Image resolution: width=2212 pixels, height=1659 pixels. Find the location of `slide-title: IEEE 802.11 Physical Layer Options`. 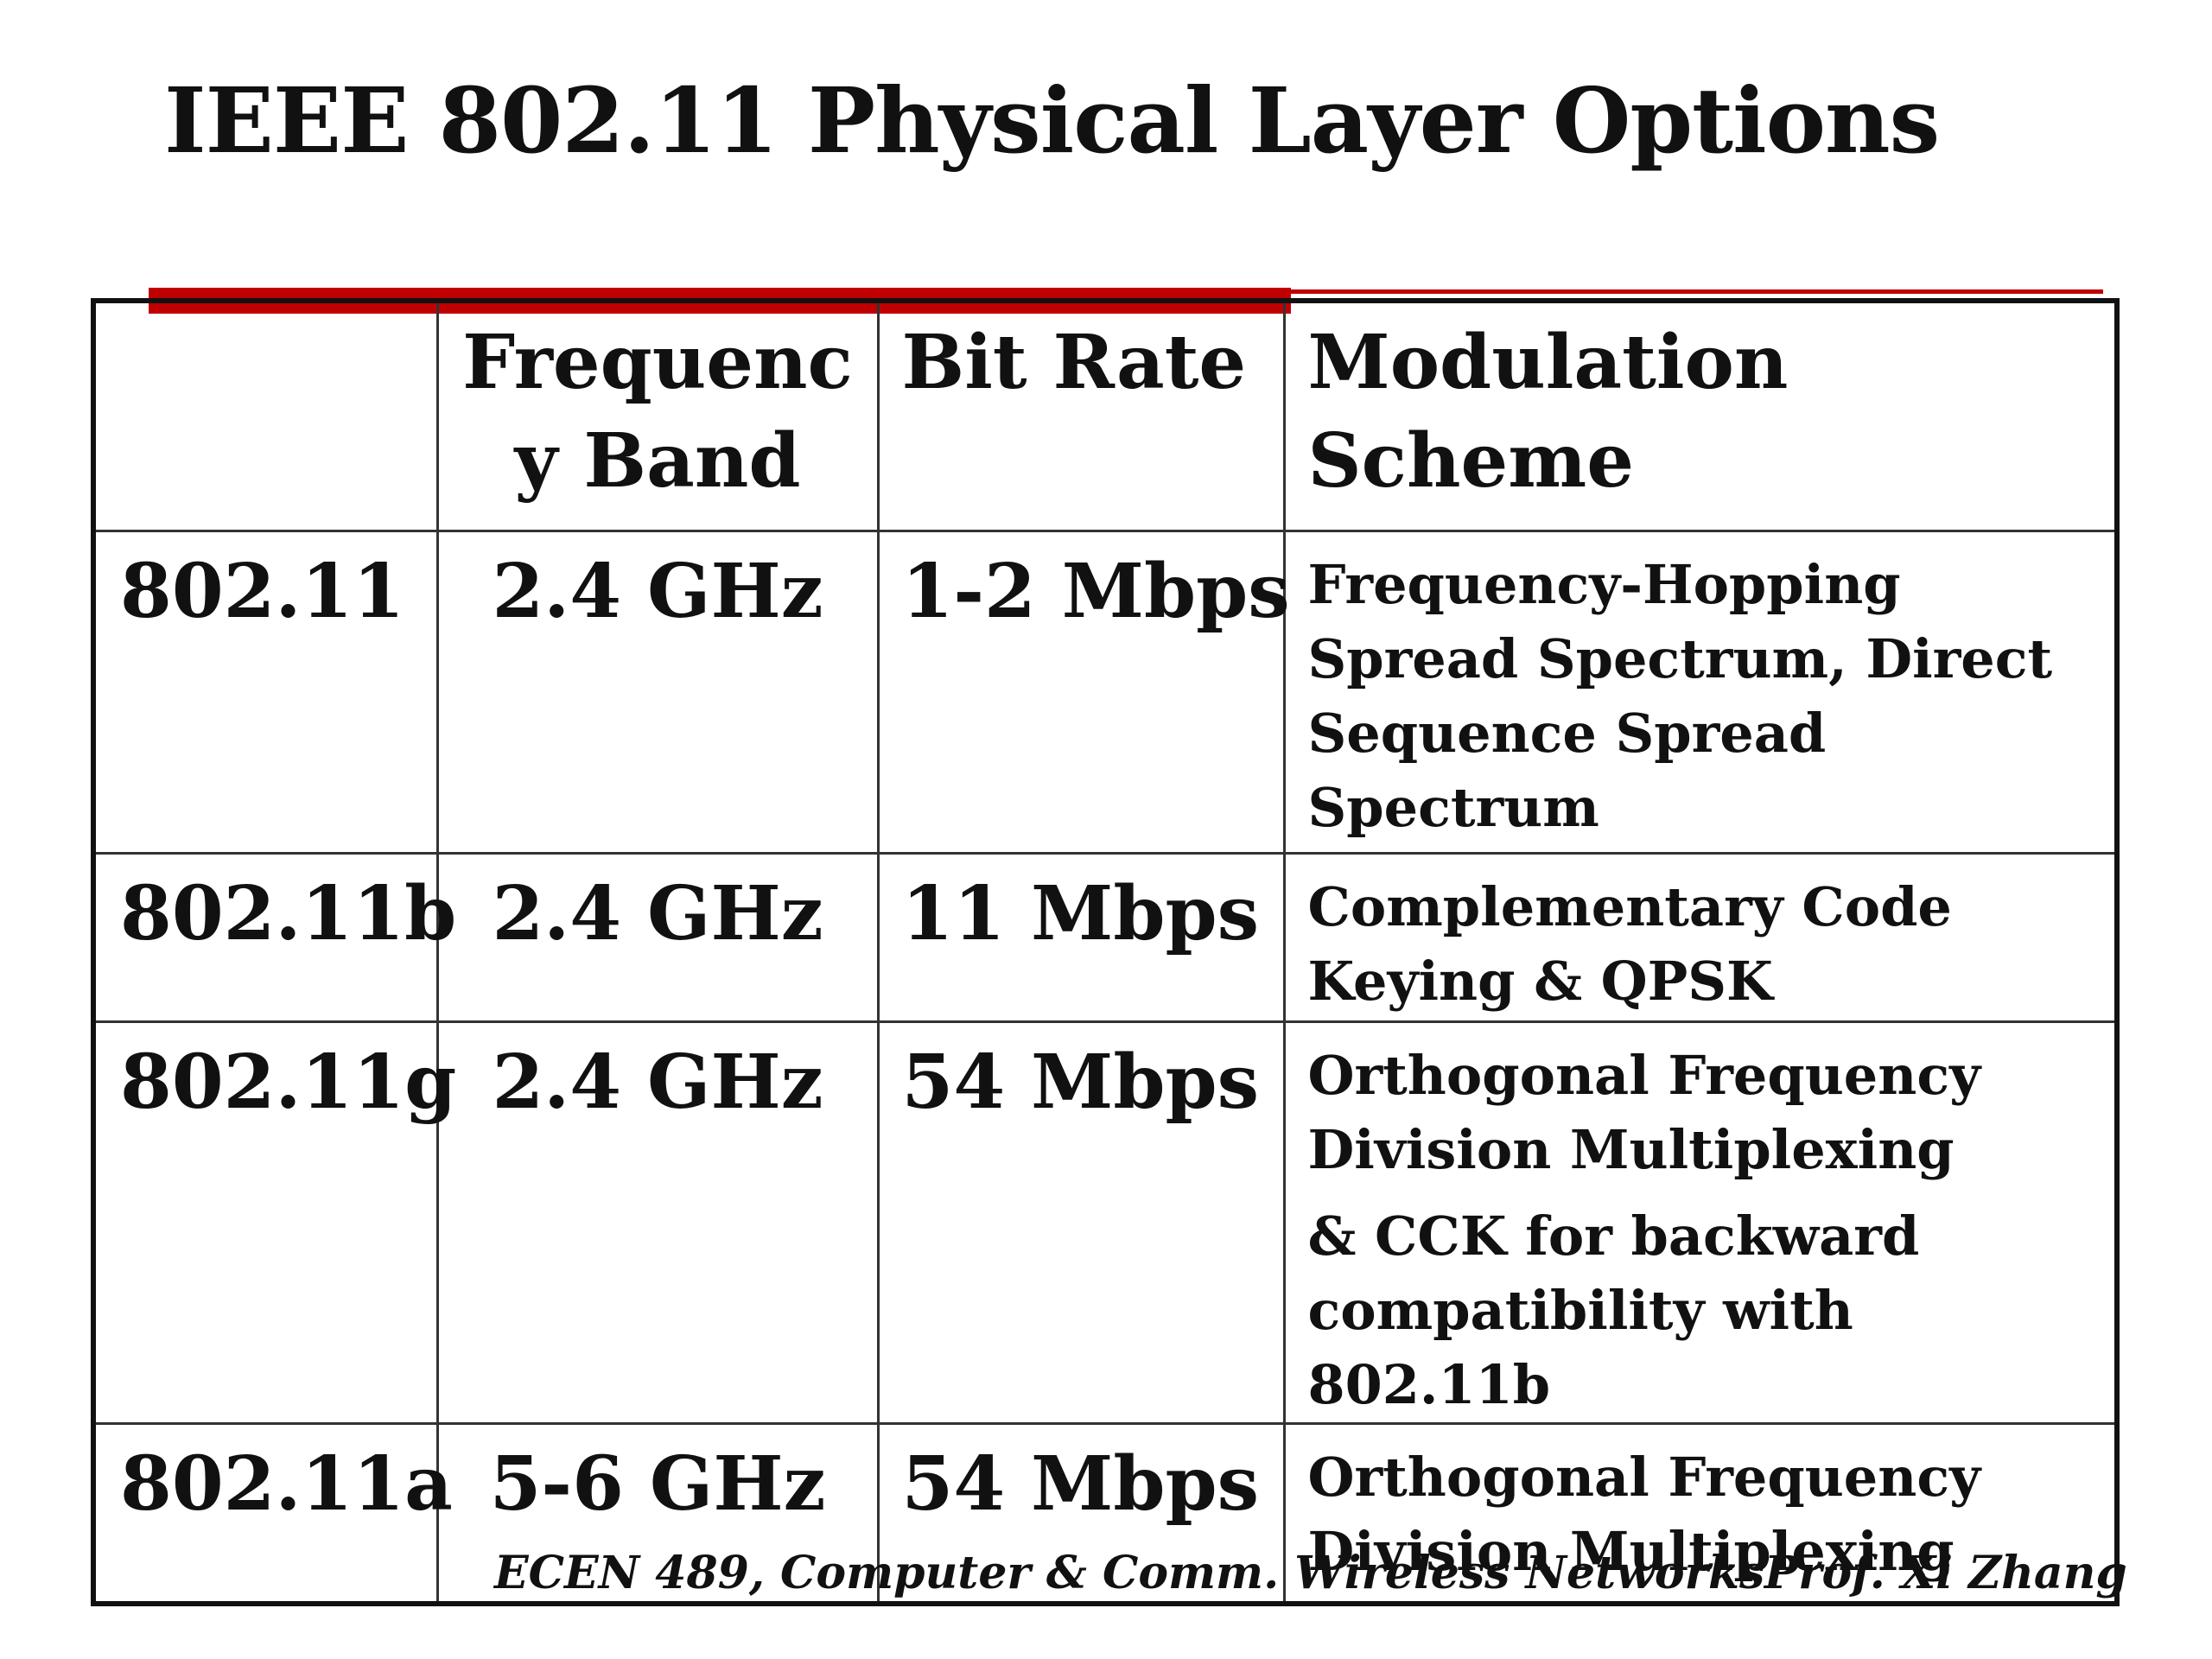

slide-title: IEEE 802.11 Physical Layer Options is located at coordinates (1052, 120).